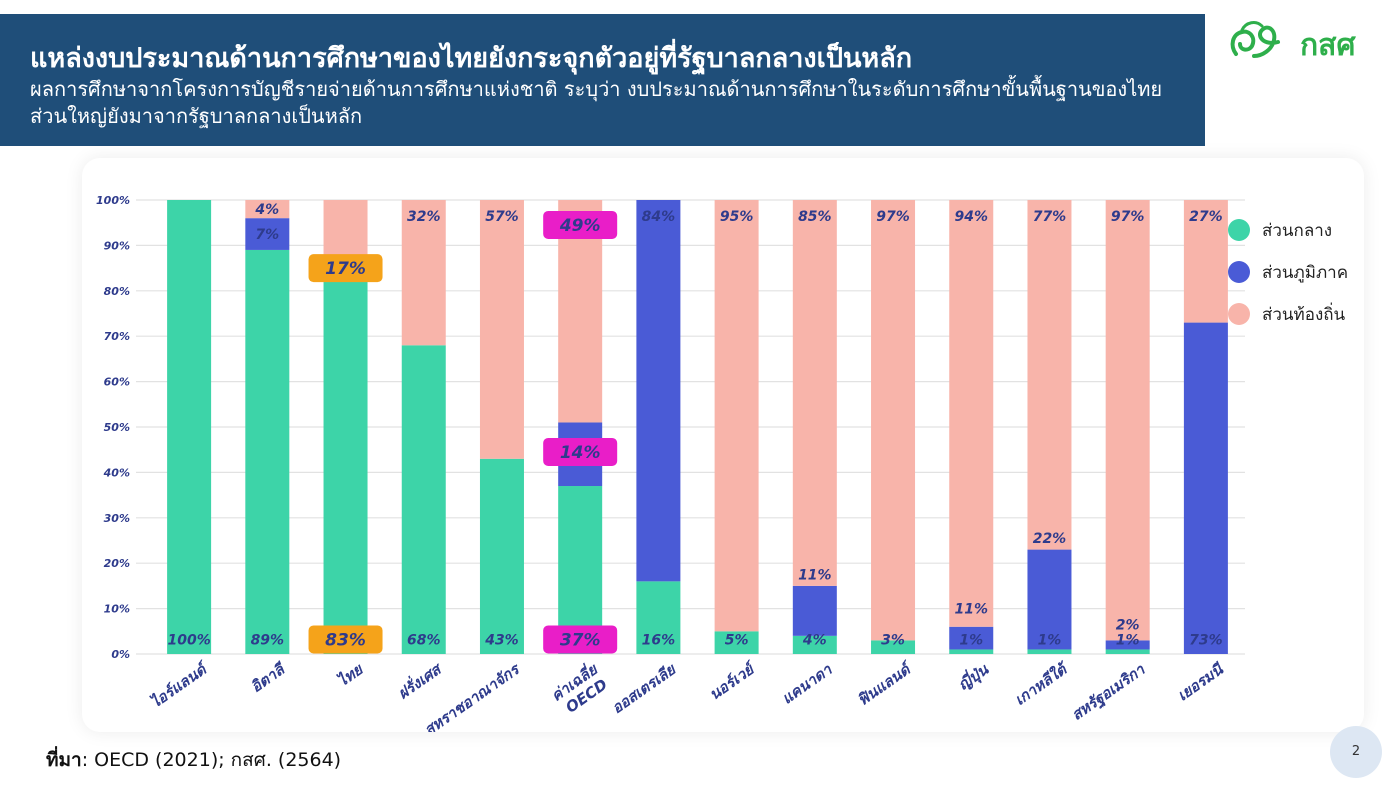 Image resolution: width=1400 pixels, height=788 pixels. I want to click on y-tick-label: 70%, so click(117, 336).